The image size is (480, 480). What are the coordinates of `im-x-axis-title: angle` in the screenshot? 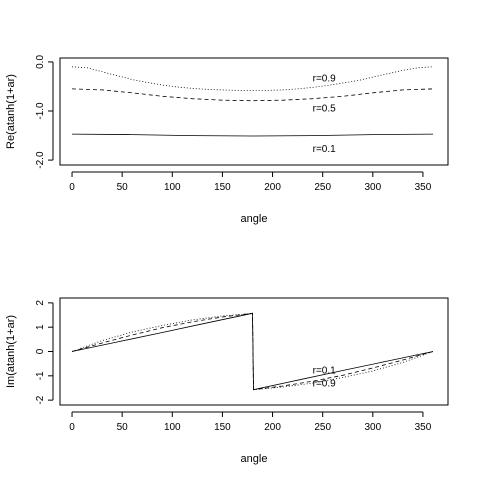 It's located at (254, 459).